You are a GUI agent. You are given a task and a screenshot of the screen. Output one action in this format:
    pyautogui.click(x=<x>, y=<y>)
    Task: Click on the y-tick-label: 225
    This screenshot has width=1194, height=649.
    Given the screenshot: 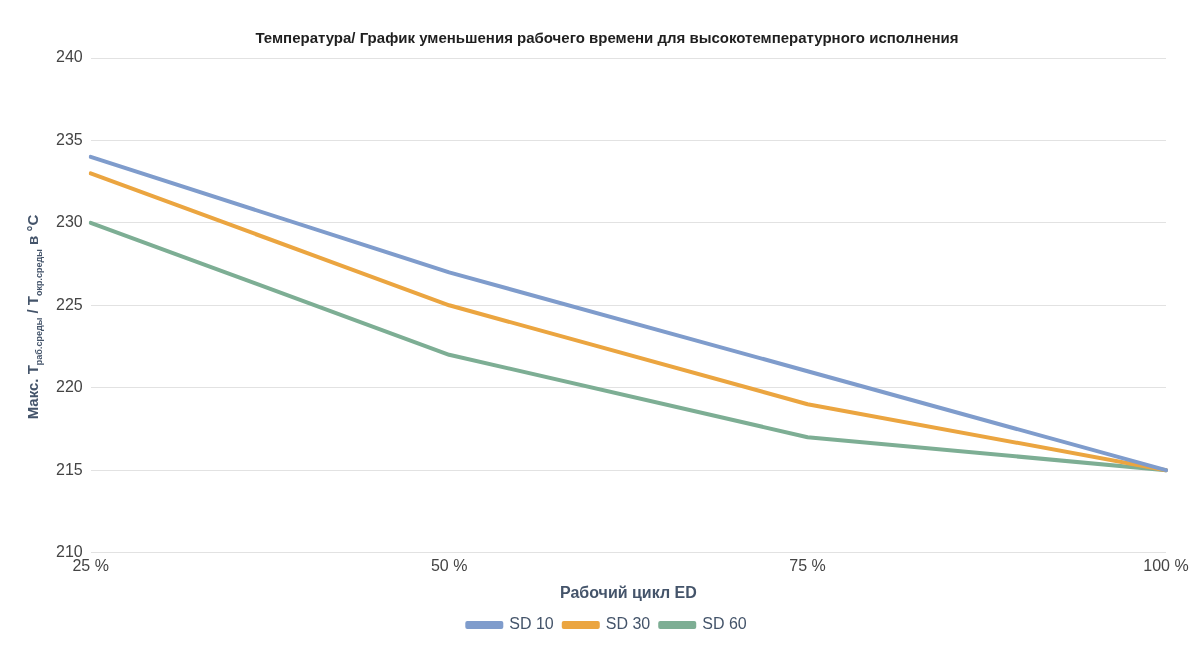 What is the action you would take?
    pyautogui.click(x=69, y=304)
    